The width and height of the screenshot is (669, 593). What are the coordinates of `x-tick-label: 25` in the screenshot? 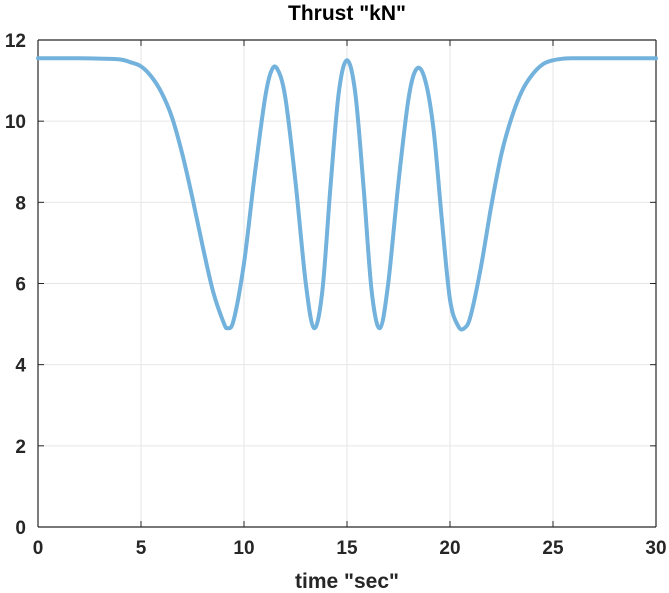 It's located at (553, 548).